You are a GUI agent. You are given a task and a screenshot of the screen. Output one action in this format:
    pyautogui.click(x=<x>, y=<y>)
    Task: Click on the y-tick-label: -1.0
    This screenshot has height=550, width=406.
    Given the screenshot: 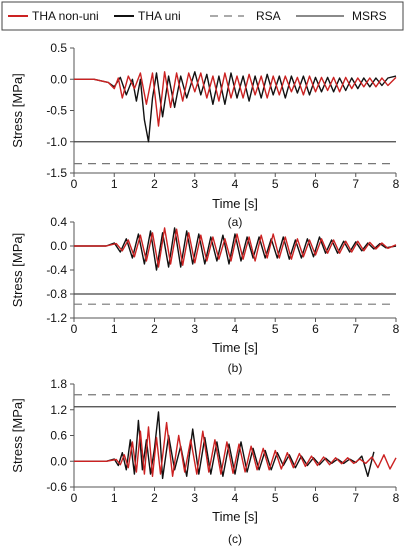 What is the action you would take?
    pyautogui.click(x=56, y=142)
    